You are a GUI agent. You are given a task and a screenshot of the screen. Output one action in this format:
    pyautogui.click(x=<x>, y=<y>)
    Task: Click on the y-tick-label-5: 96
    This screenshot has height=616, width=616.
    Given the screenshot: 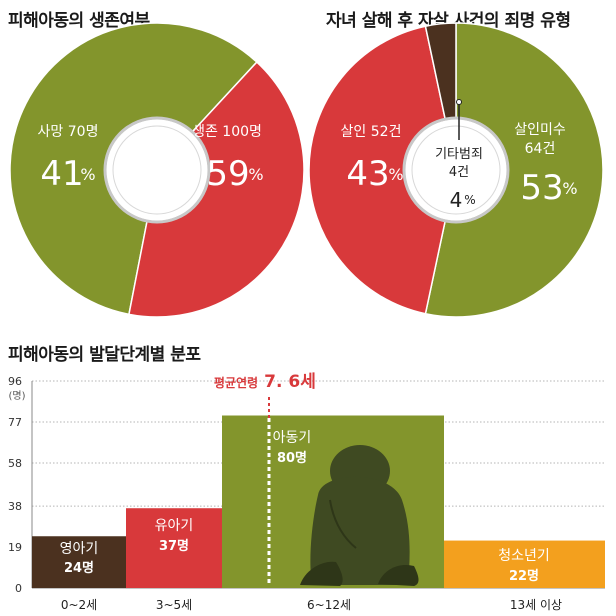 What is the action you would take?
    pyautogui.click(x=15, y=381)
    